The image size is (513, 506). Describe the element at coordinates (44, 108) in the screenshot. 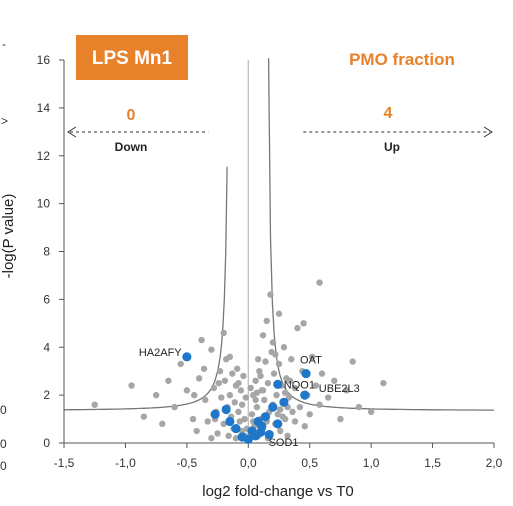

I see `y-tick-label: 14` at that location.